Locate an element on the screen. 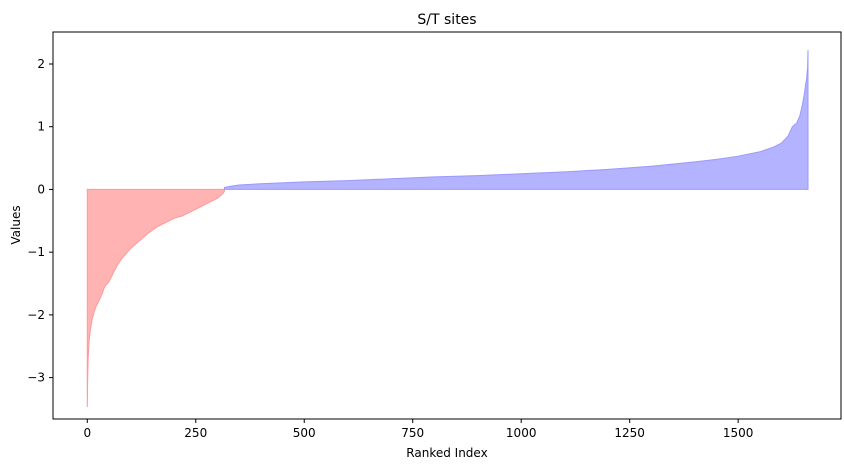 This screenshot has width=844, height=470. x-axis-label: Ranked Index is located at coordinates (446, 453).